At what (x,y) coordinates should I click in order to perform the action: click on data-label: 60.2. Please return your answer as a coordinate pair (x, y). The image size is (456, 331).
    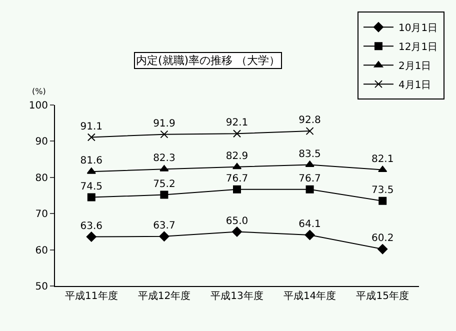
    Looking at the image, I should click on (382, 238).